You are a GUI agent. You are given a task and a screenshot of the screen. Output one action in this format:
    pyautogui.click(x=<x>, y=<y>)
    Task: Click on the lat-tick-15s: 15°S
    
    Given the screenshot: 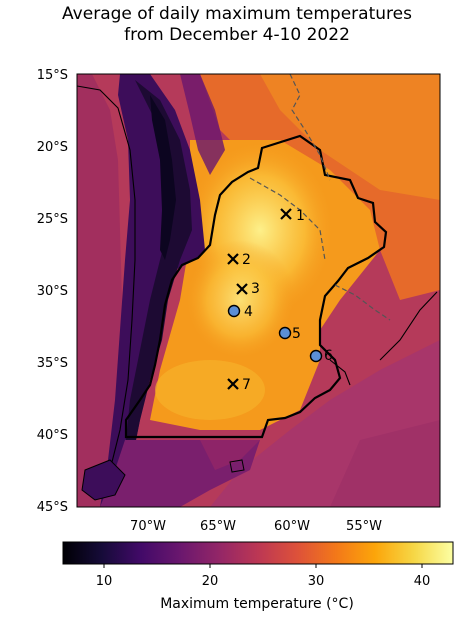 What is the action you would take?
    pyautogui.click(x=52, y=75)
    